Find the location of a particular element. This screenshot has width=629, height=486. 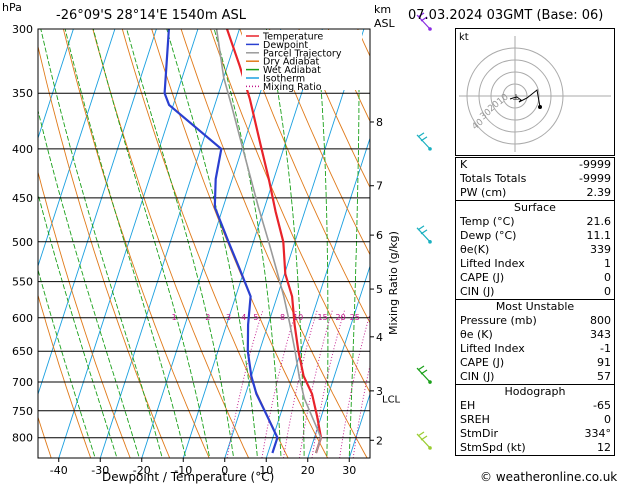

hodo-trace is located at coordinates (525, 98).